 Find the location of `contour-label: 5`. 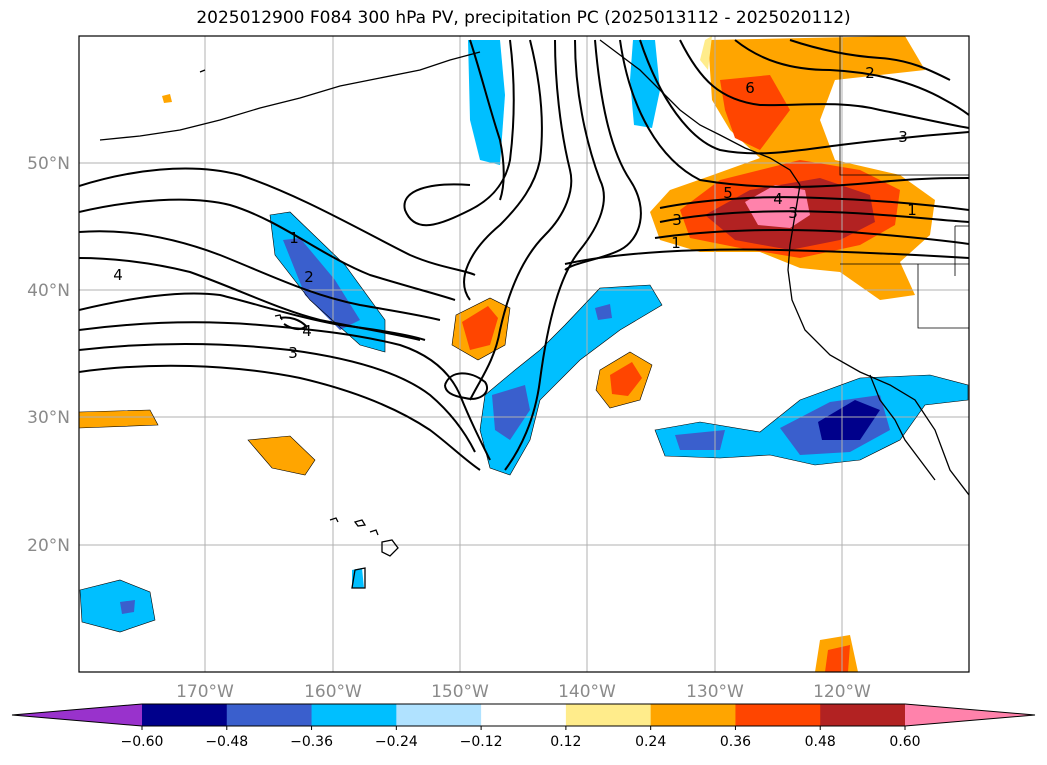

contour-label: 5 is located at coordinates (728, 193).